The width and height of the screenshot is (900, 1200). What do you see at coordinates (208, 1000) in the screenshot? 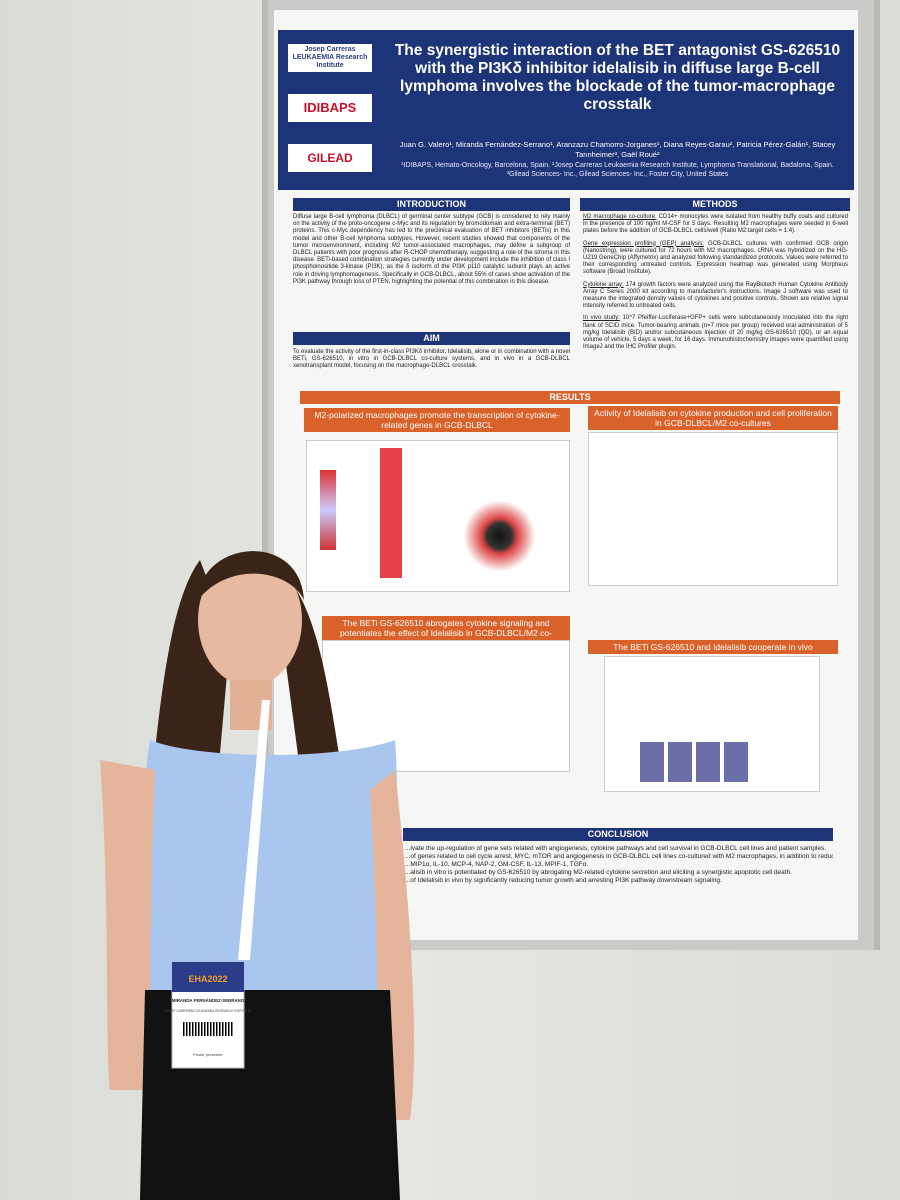
I see `badge-name: MIRANDA FERNÁNDEZ-SERRANO` at bounding box center [208, 1000].